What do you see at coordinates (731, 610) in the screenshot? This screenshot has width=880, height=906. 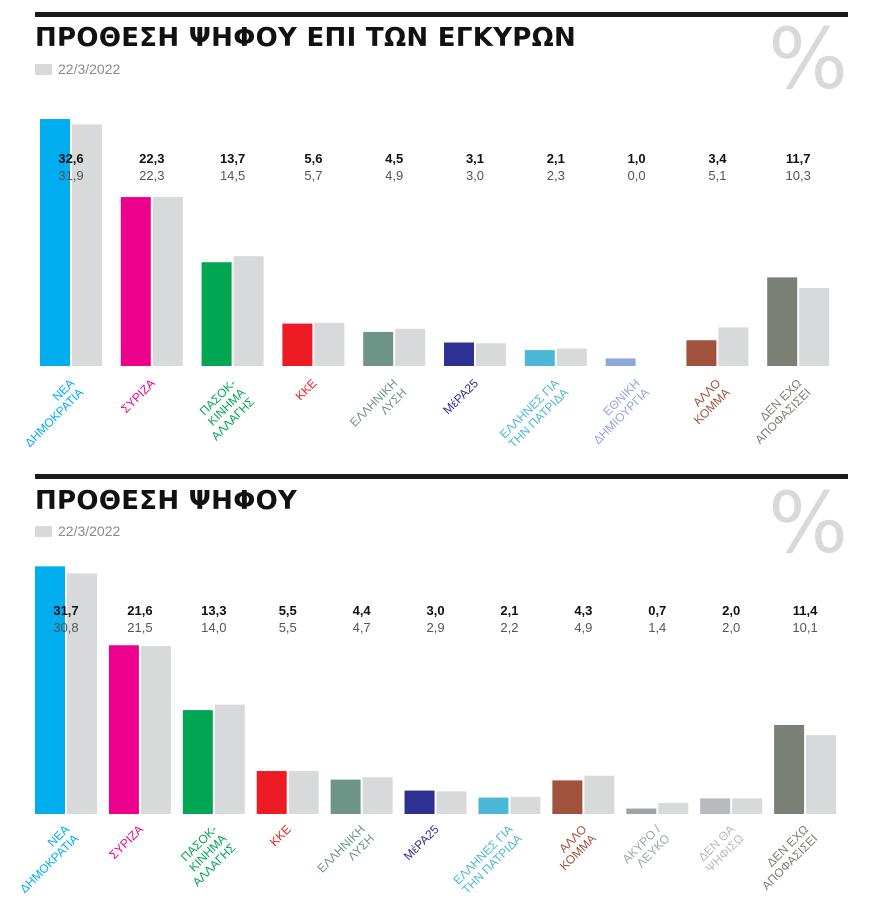 I see `data-label-current: 2,0` at bounding box center [731, 610].